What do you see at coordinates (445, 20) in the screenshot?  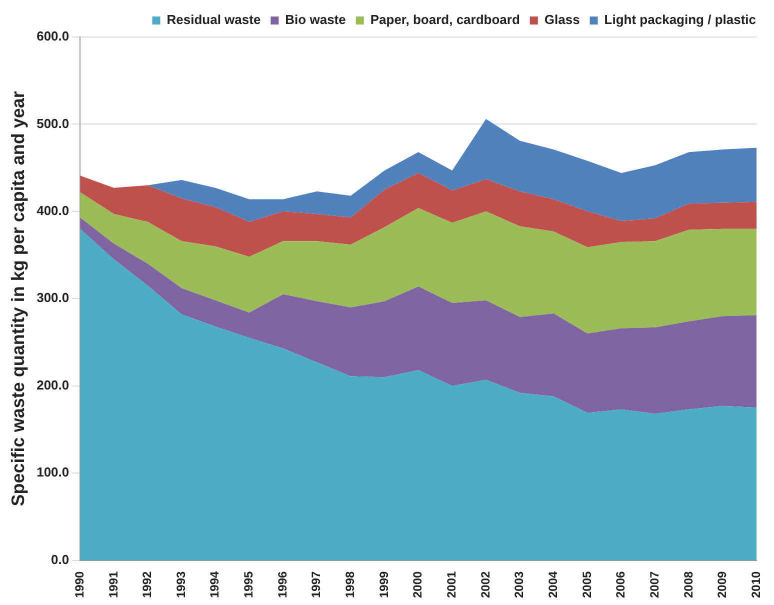 I see `legend-label: Paper, board, cardboard` at bounding box center [445, 20].